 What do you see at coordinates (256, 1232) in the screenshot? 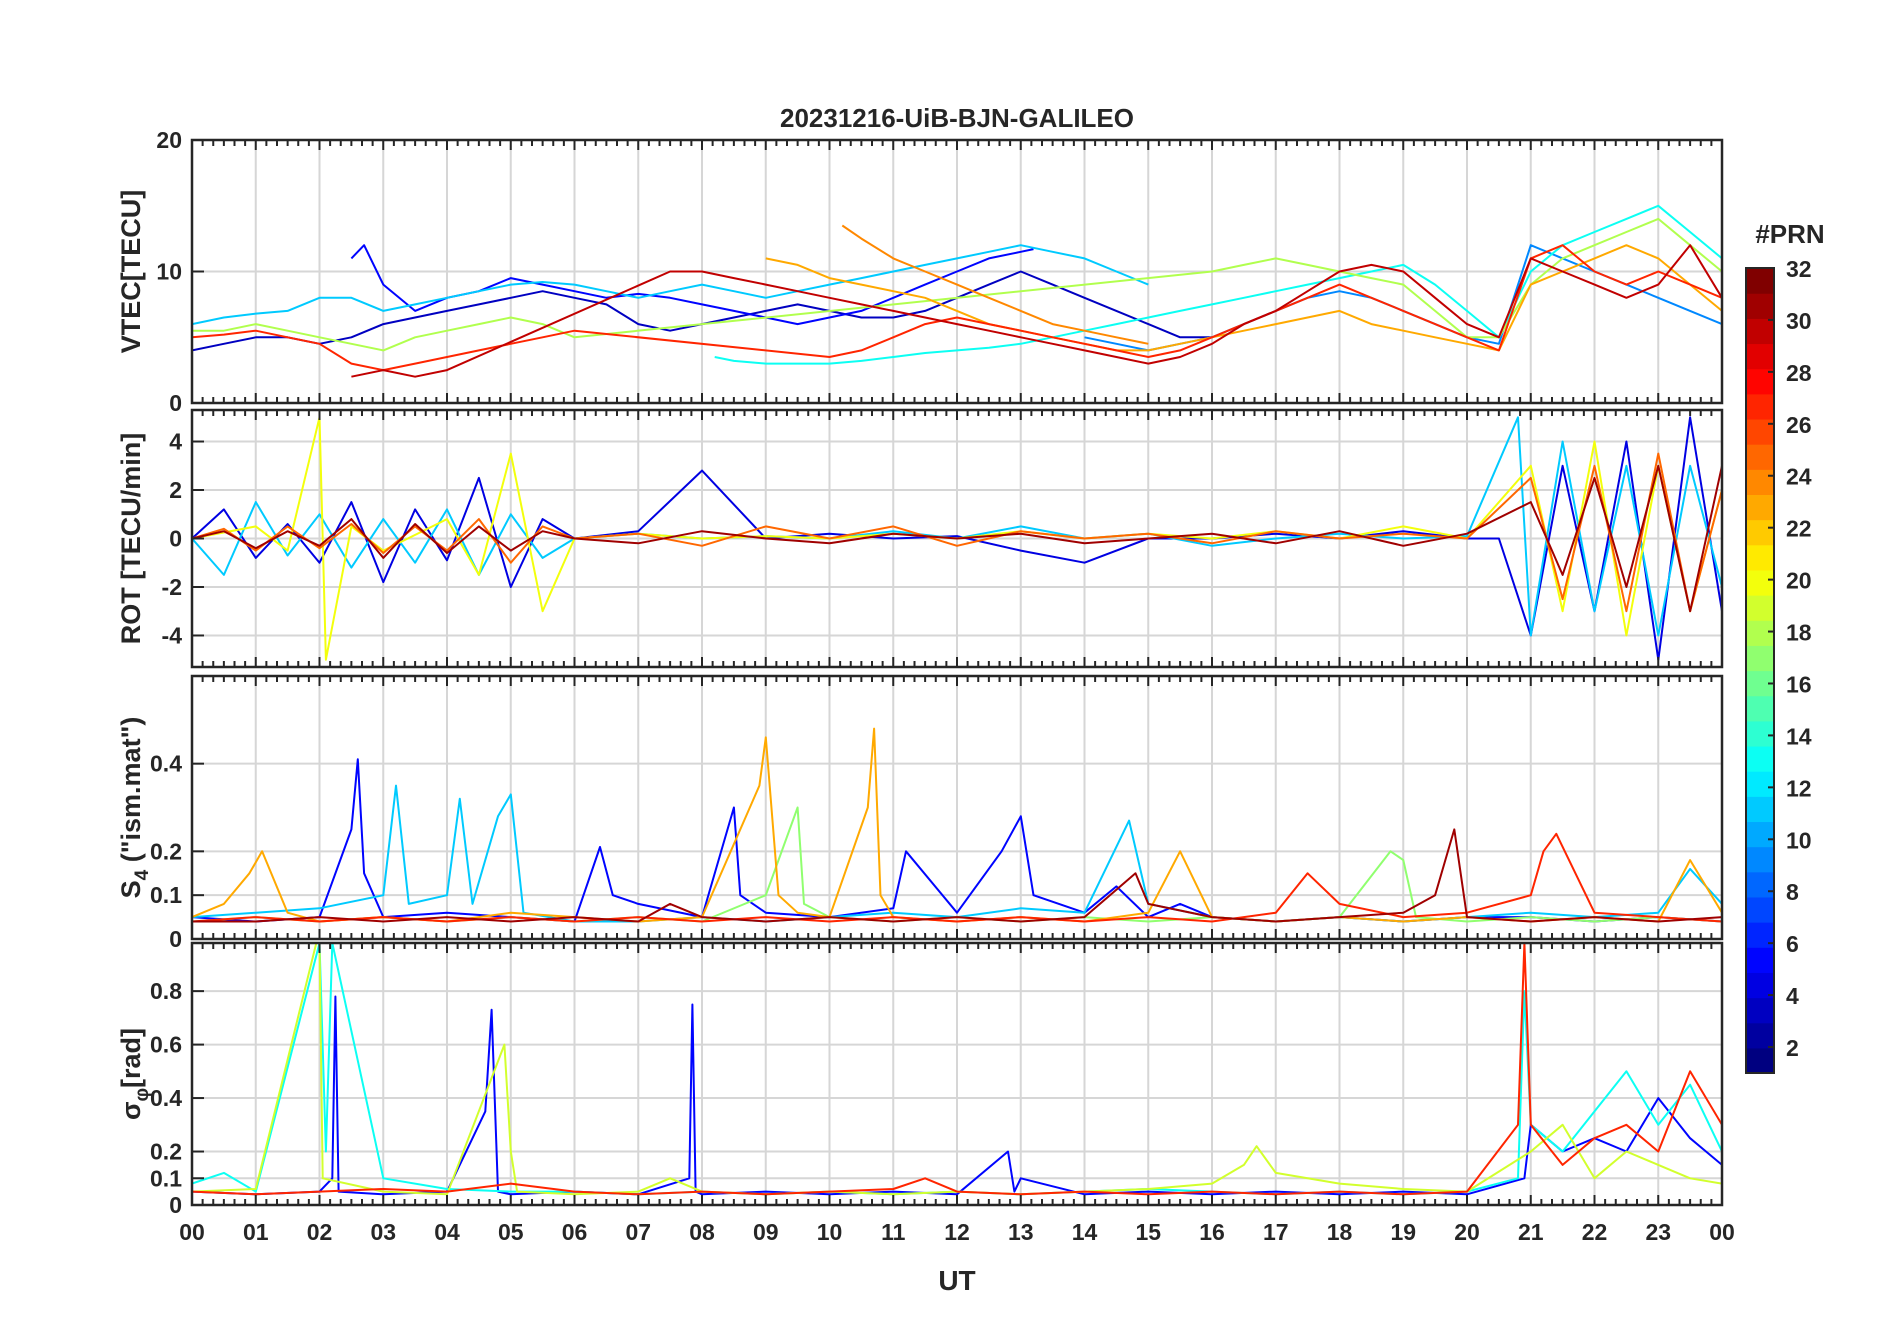
I see `x-tick-label: 01` at bounding box center [256, 1232].